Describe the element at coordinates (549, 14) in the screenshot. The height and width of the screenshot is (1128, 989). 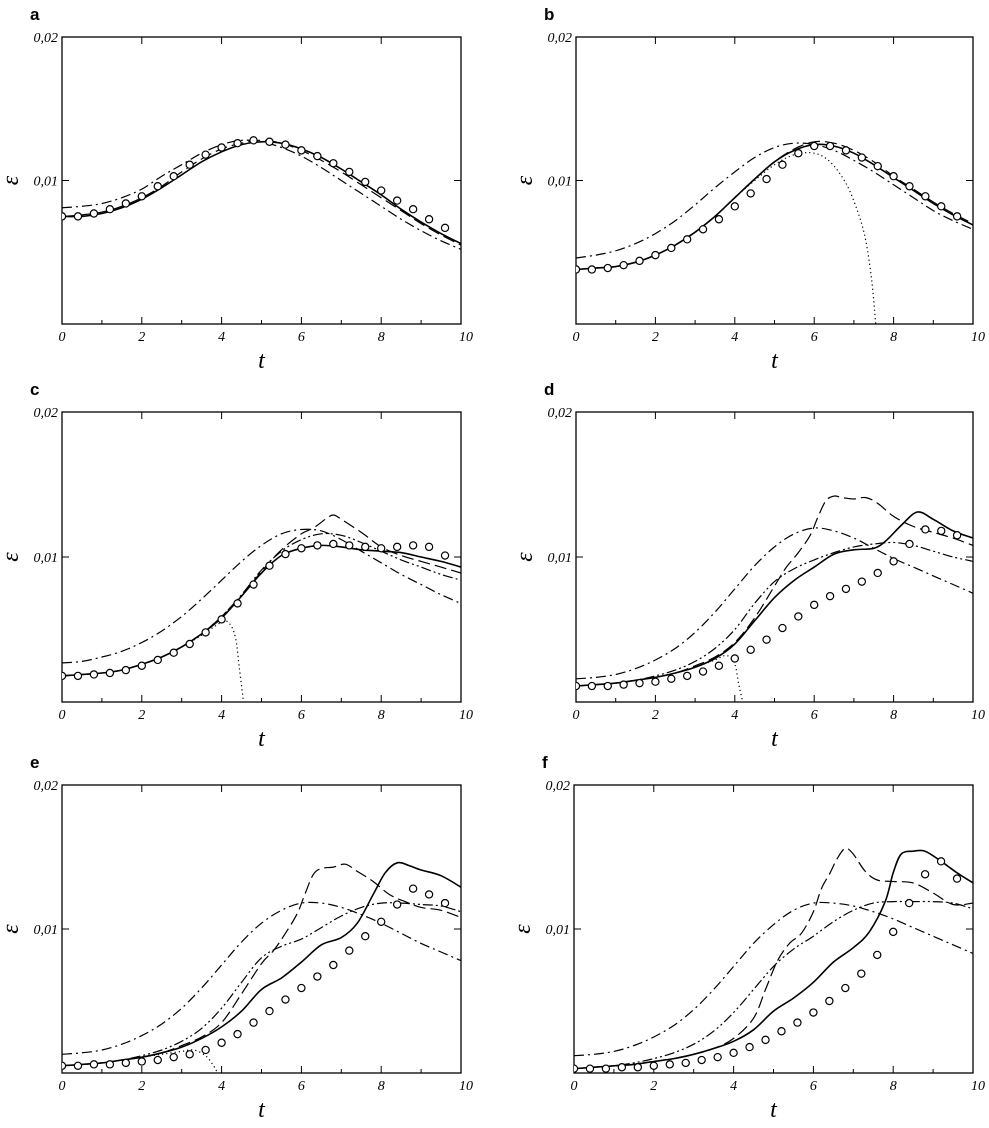
I see `panel-letter: b` at that location.